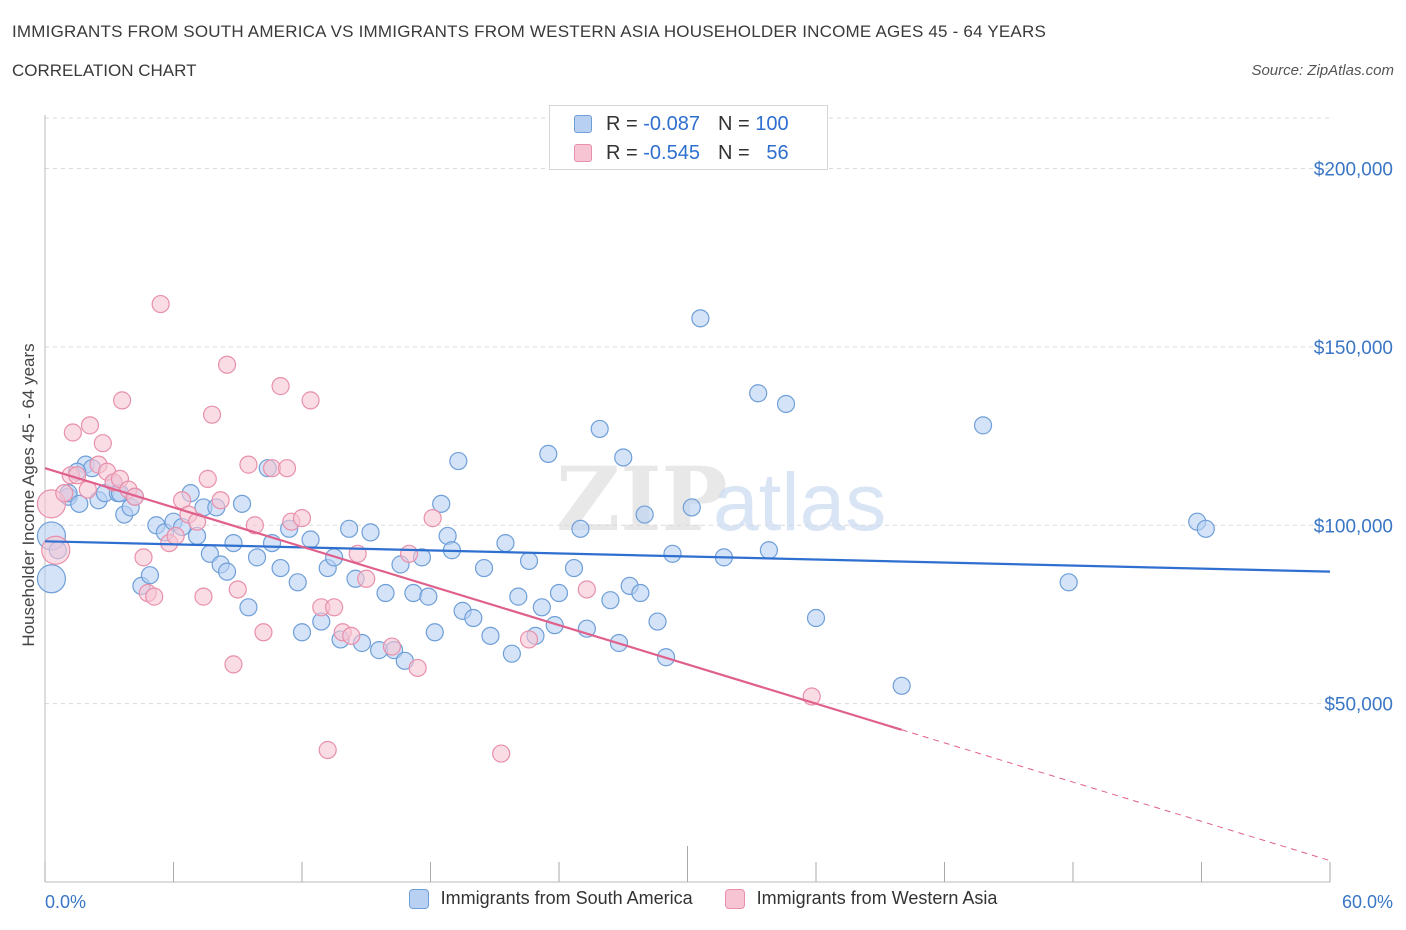  Describe the element at coordinates (1353, 526) in the screenshot. I see `y-tick-label: $100,000` at that location.